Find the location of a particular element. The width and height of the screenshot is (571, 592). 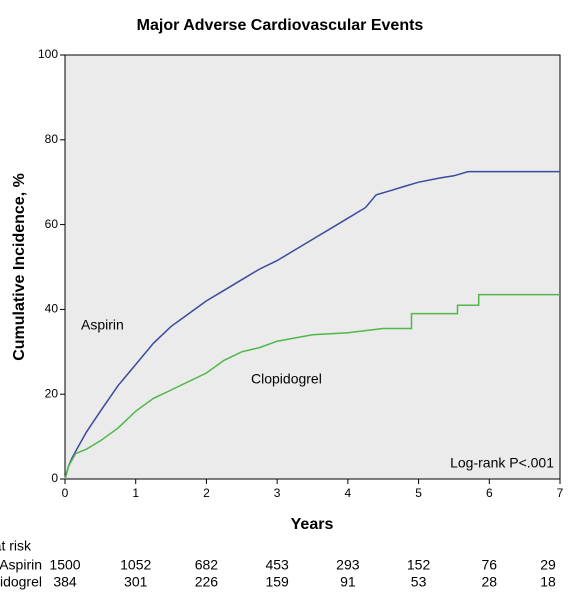

x-tick-label: 5 is located at coordinates (418, 493).